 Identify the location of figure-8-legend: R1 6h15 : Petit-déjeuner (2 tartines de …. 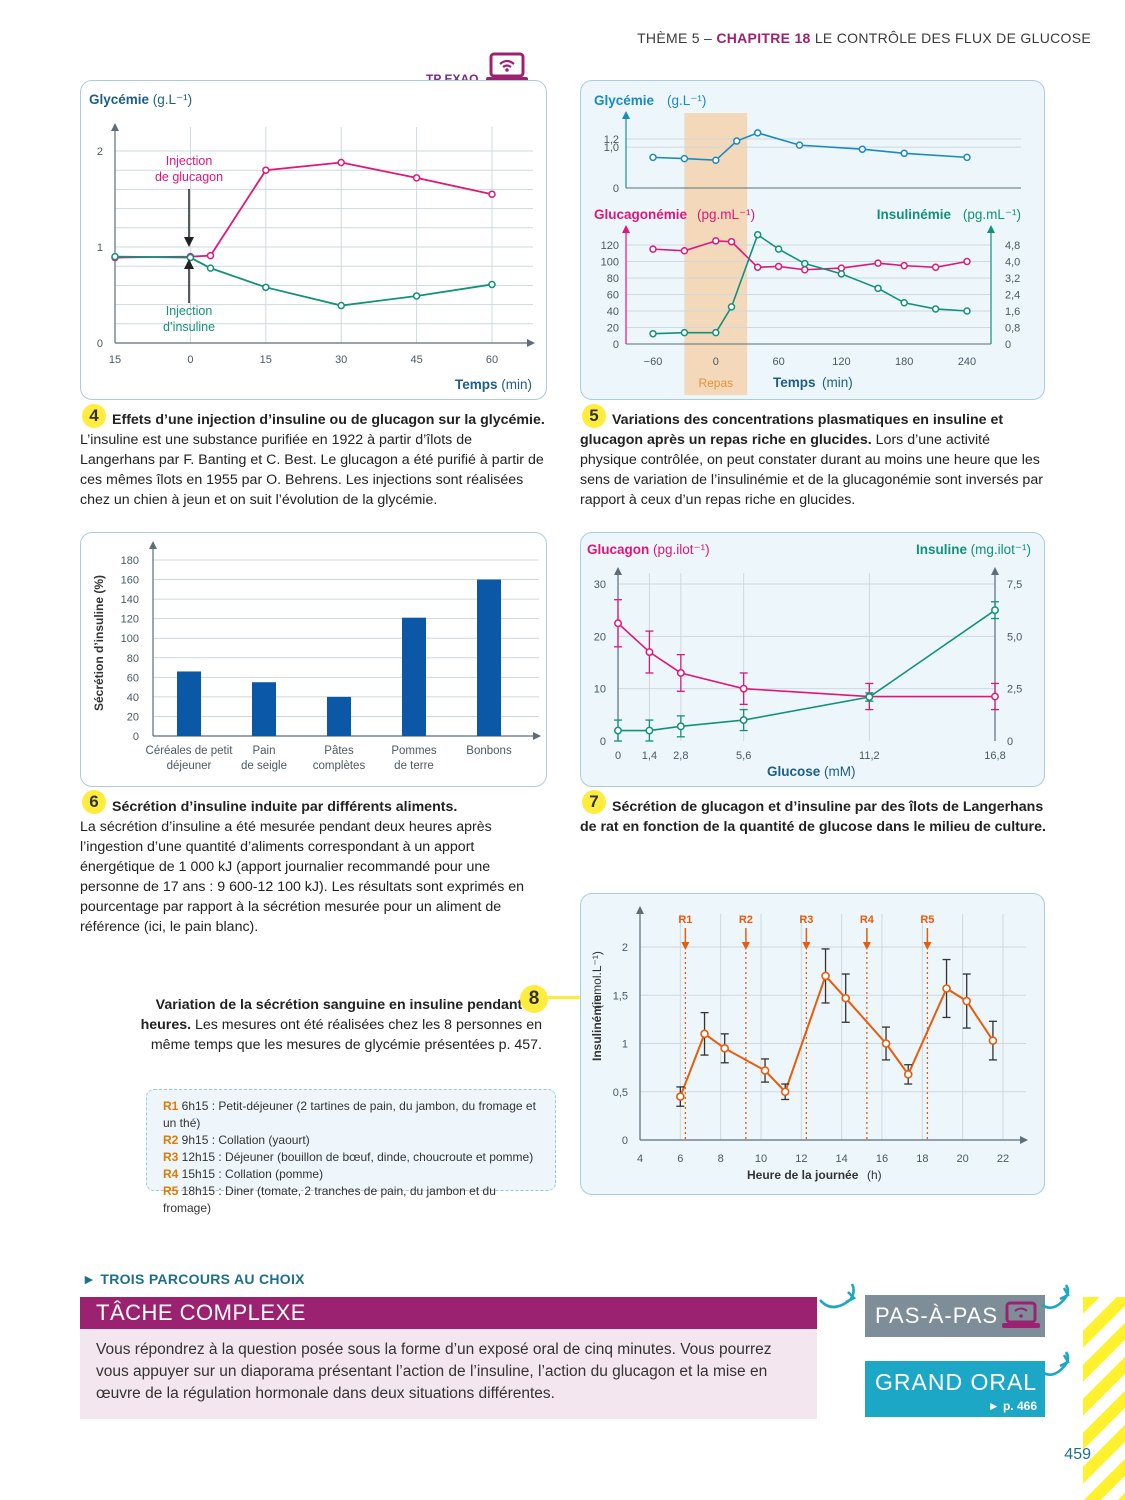
(351, 1152).